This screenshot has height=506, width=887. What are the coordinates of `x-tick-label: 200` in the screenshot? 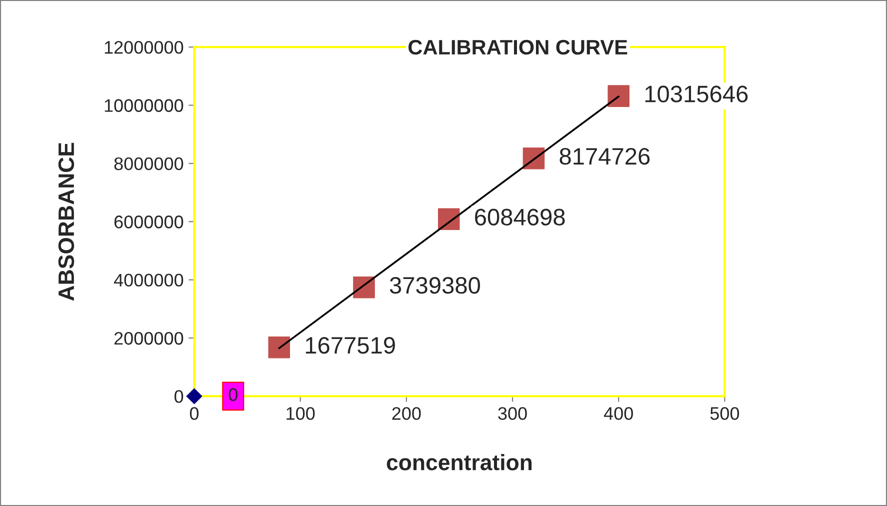 It's located at (406, 413).